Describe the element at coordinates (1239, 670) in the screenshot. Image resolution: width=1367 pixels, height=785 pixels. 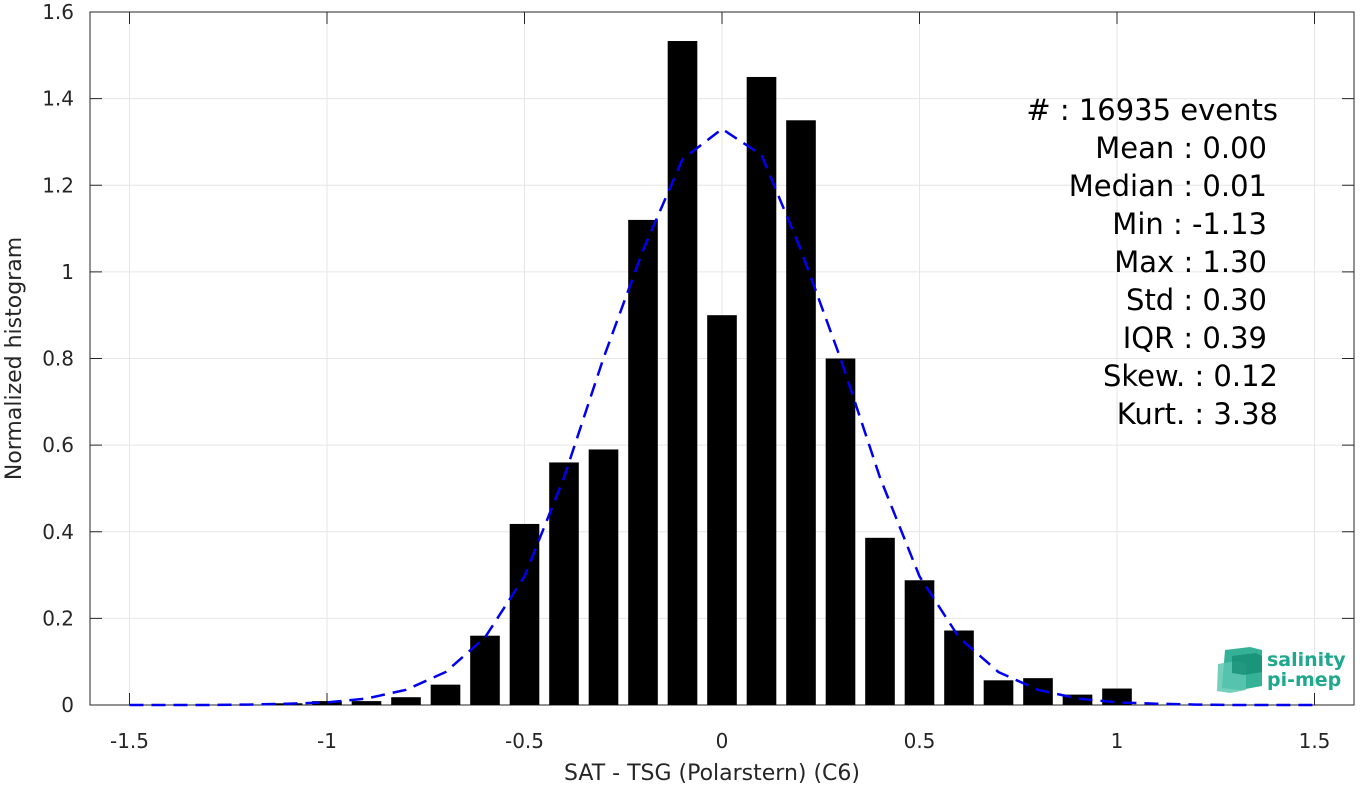
I see `logo-mark-icon` at that location.